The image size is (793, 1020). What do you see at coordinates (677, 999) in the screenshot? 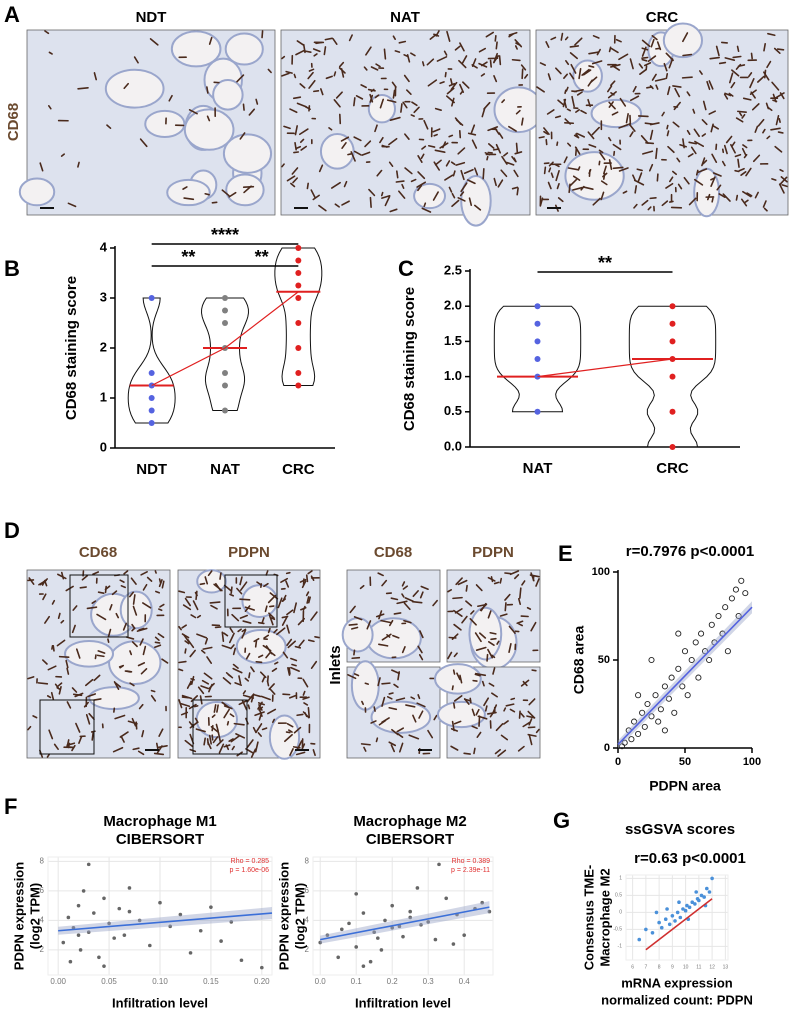
I see `x-axis-label: normalized count: PDPN` at bounding box center [677, 999].